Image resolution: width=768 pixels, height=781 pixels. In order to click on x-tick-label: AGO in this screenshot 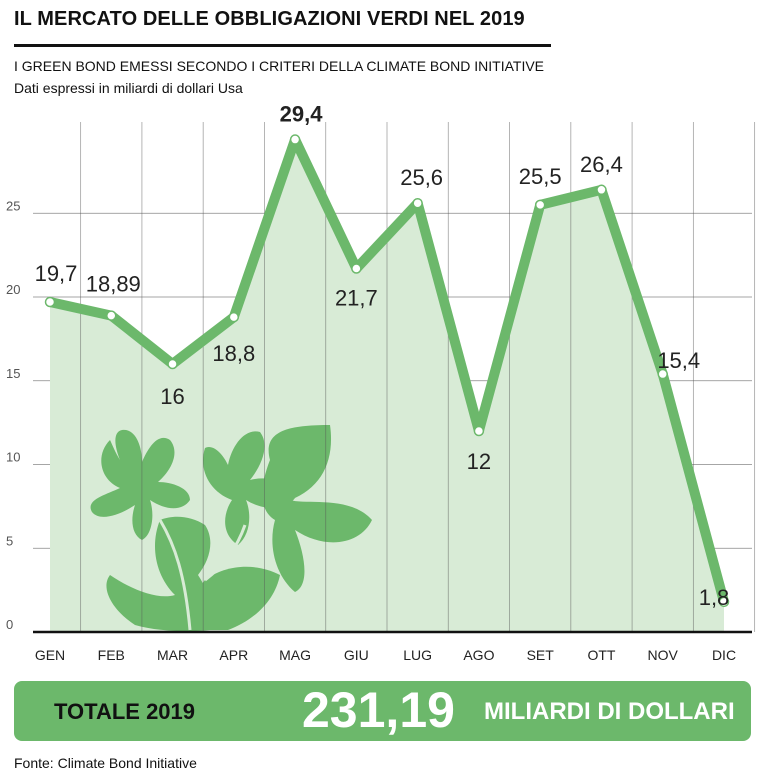, I will do `click(478, 655)`.